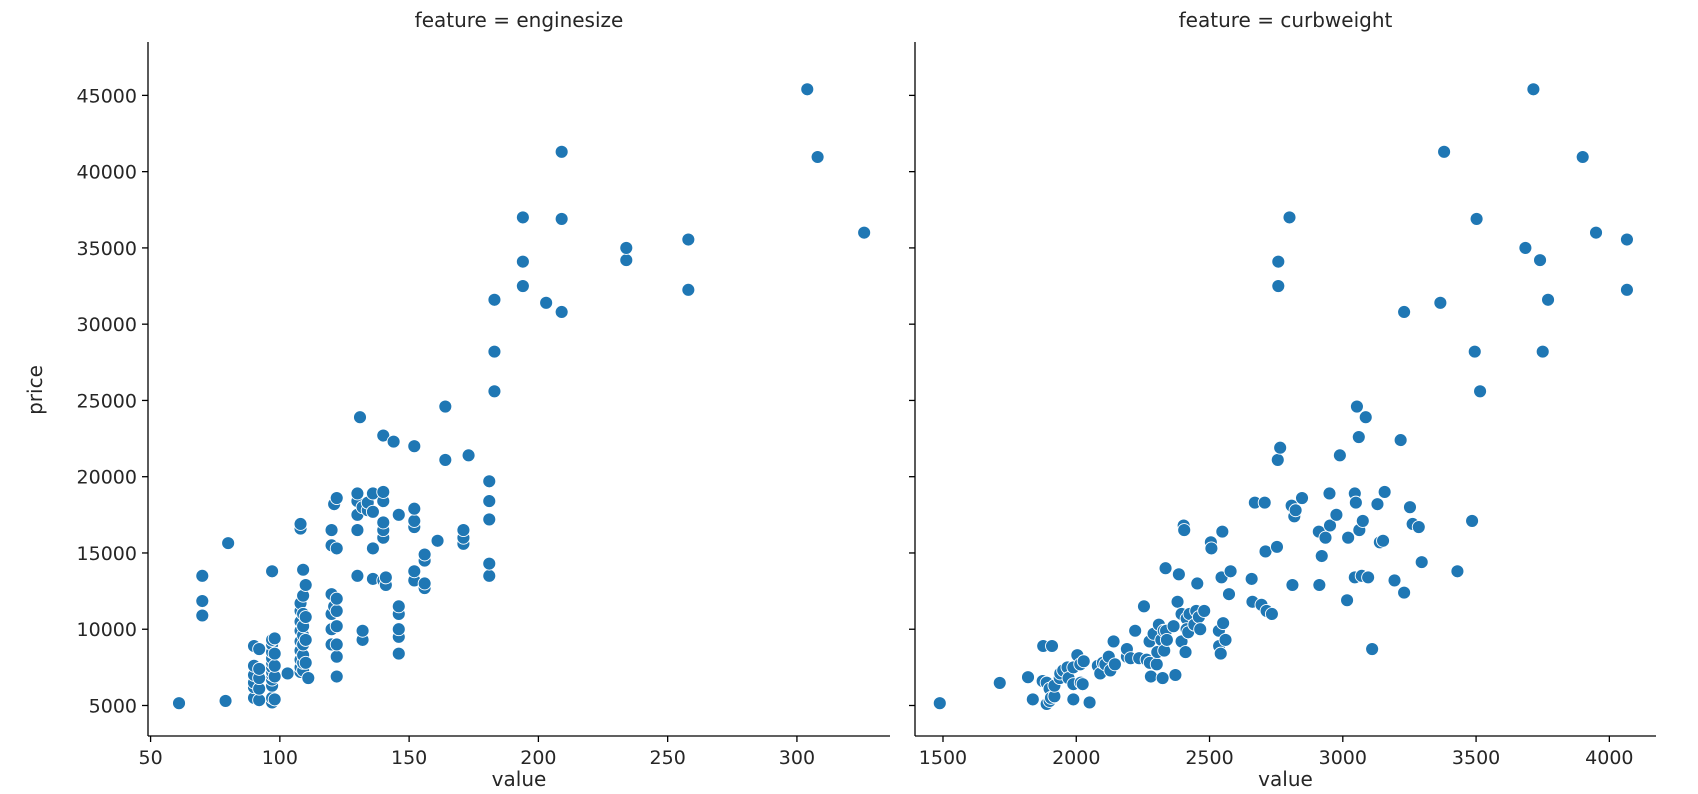 The height and width of the screenshot is (794, 1698). I want to click on x-tick-label: 300, so click(797, 758).